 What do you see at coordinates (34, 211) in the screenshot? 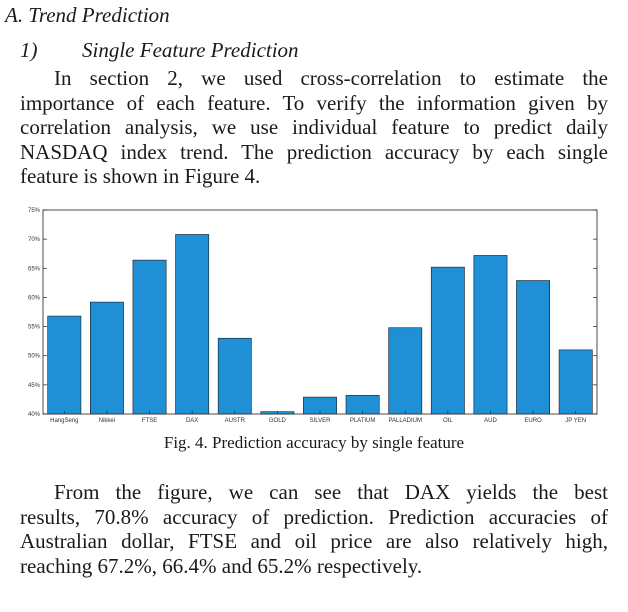
I see `y-tick-label: 75%` at bounding box center [34, 211].